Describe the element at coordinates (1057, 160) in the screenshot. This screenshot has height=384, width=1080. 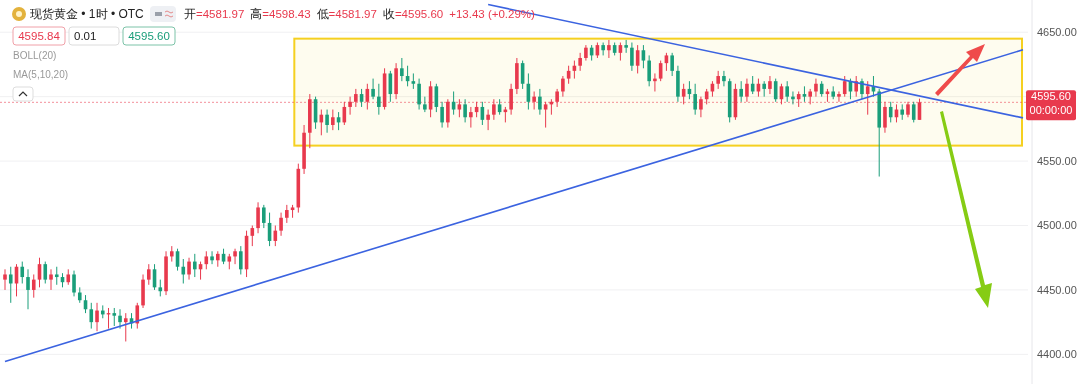
I see `y-tick-label: 4550.00` at that location.